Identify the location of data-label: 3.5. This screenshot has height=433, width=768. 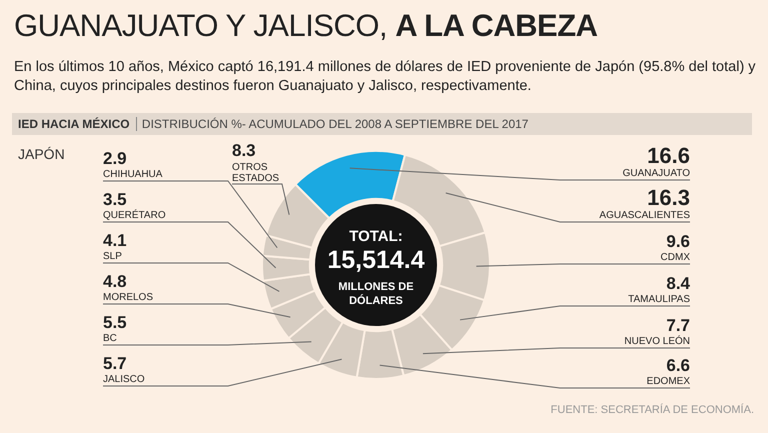
(115, 199).